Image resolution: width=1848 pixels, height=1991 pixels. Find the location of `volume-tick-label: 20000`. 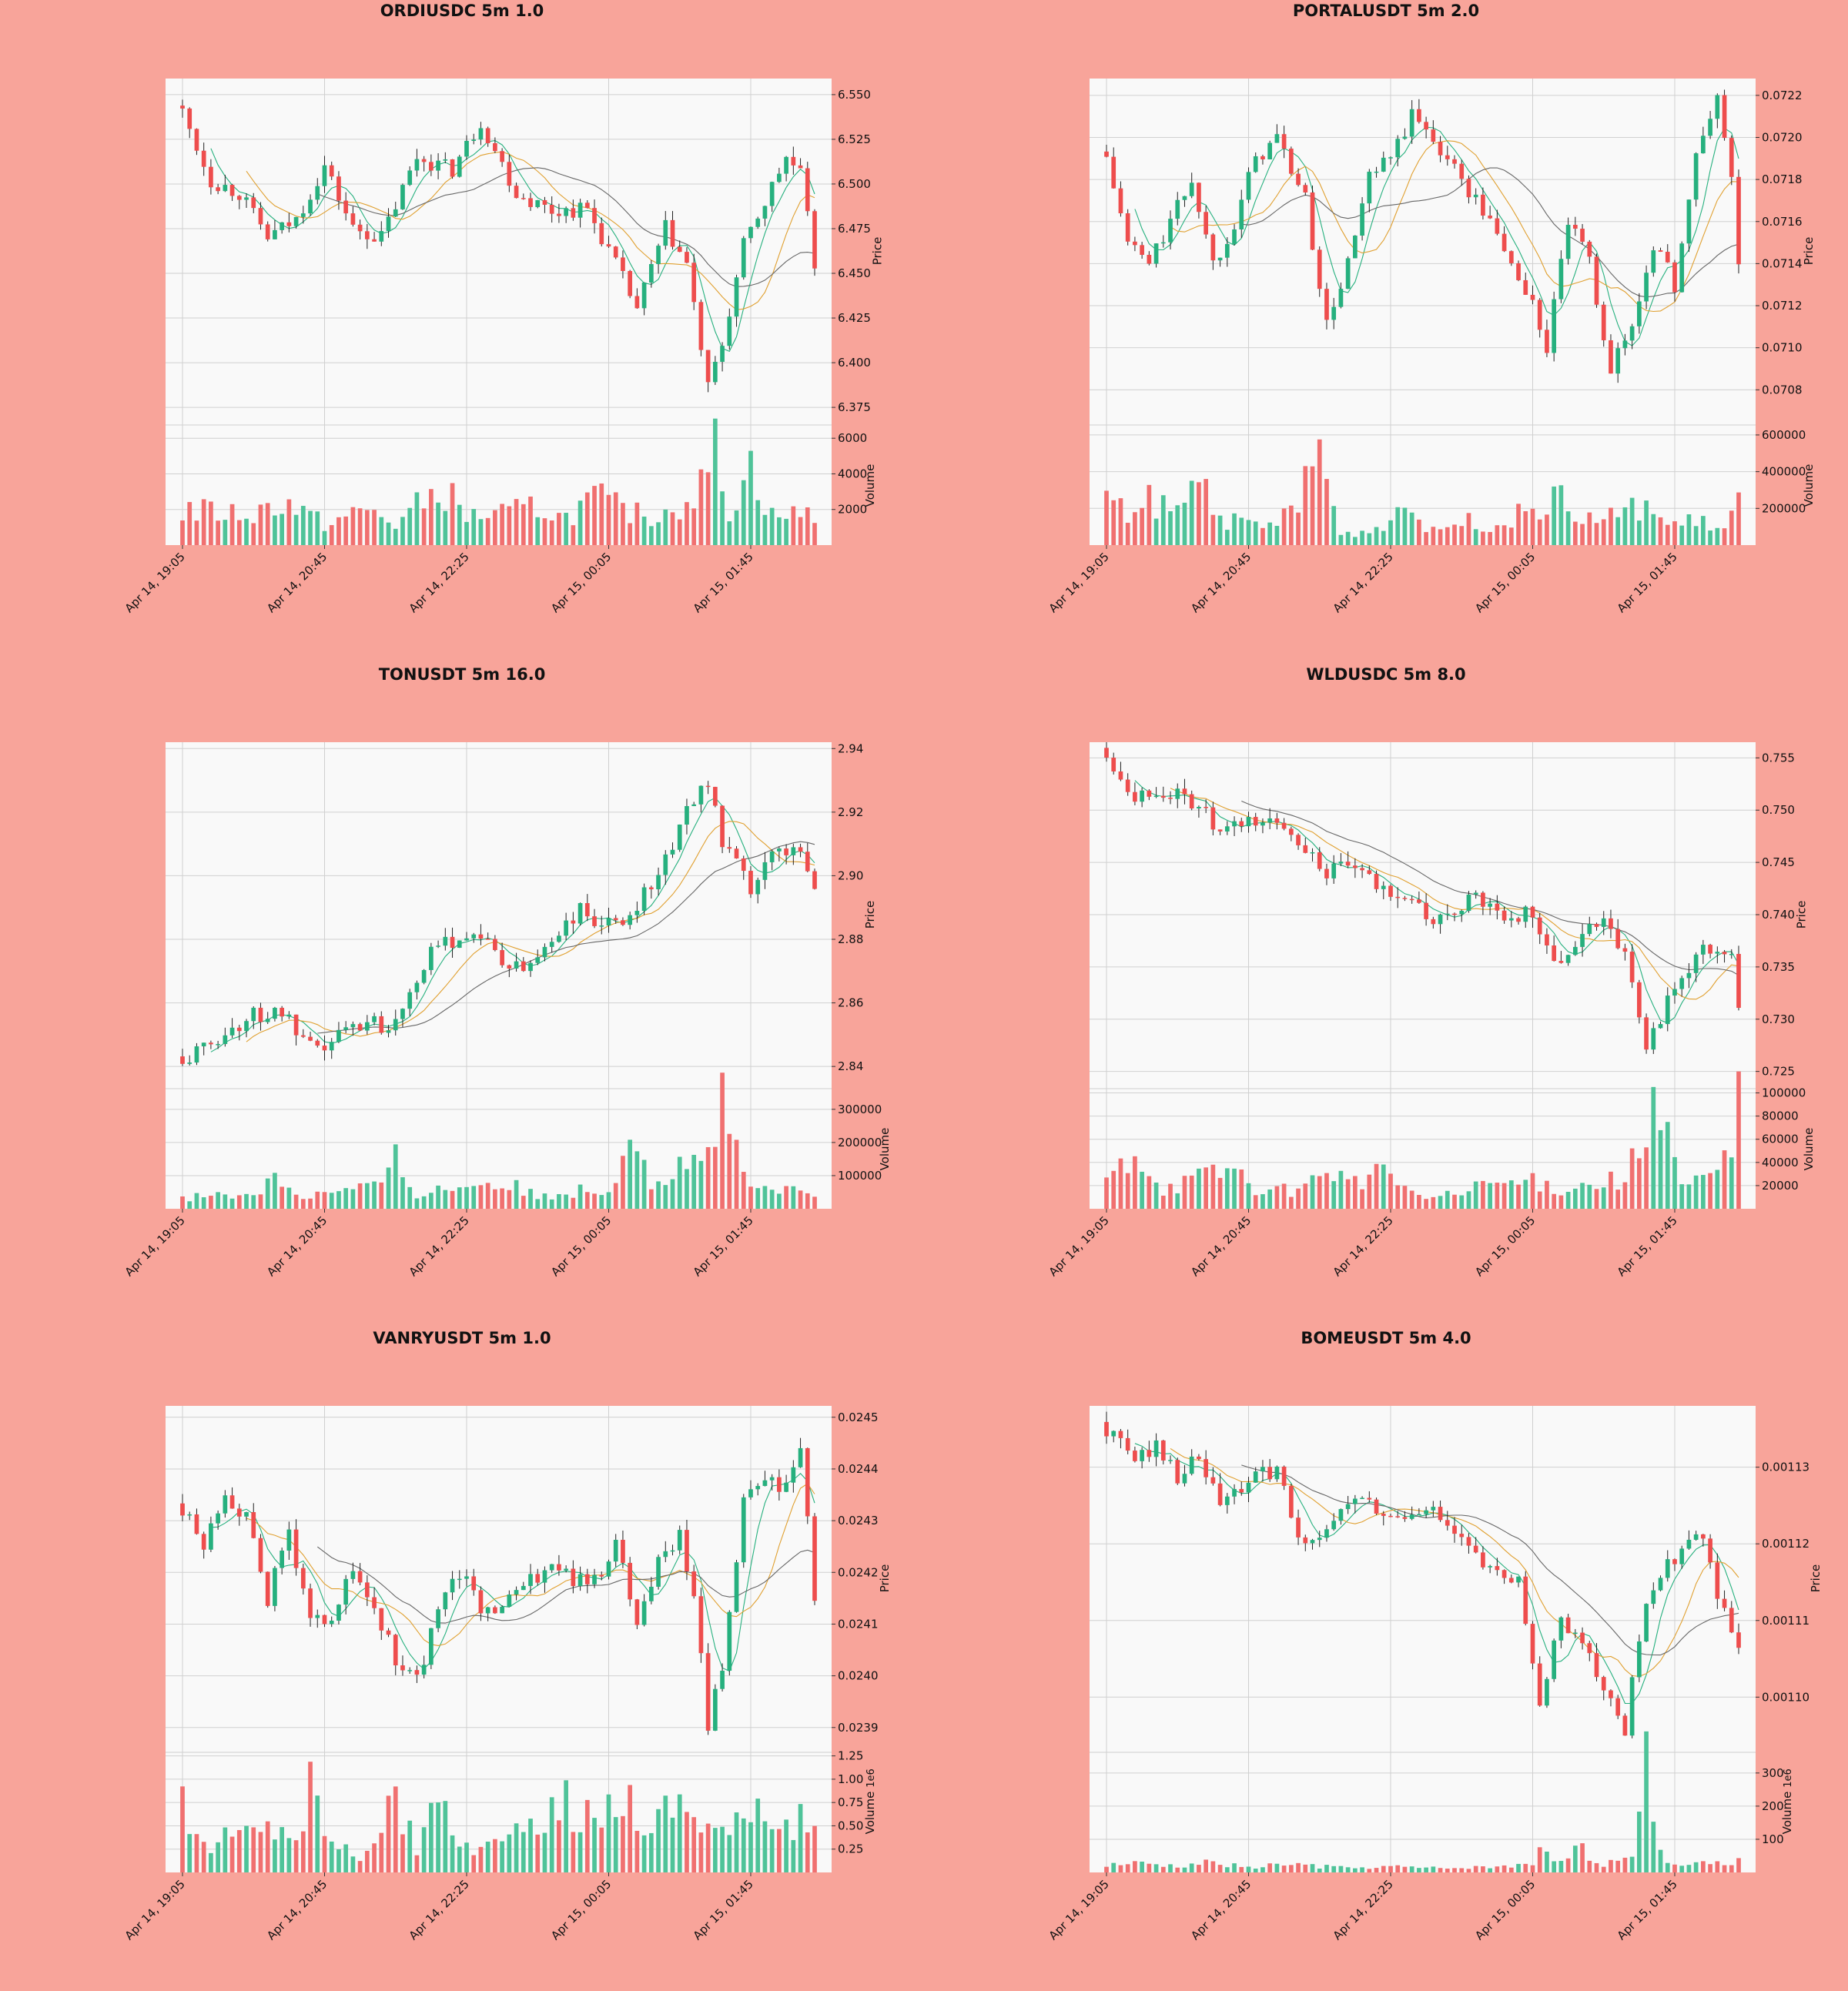

volume-tick-label: 20000 is located at coordinates (1780, 1186).